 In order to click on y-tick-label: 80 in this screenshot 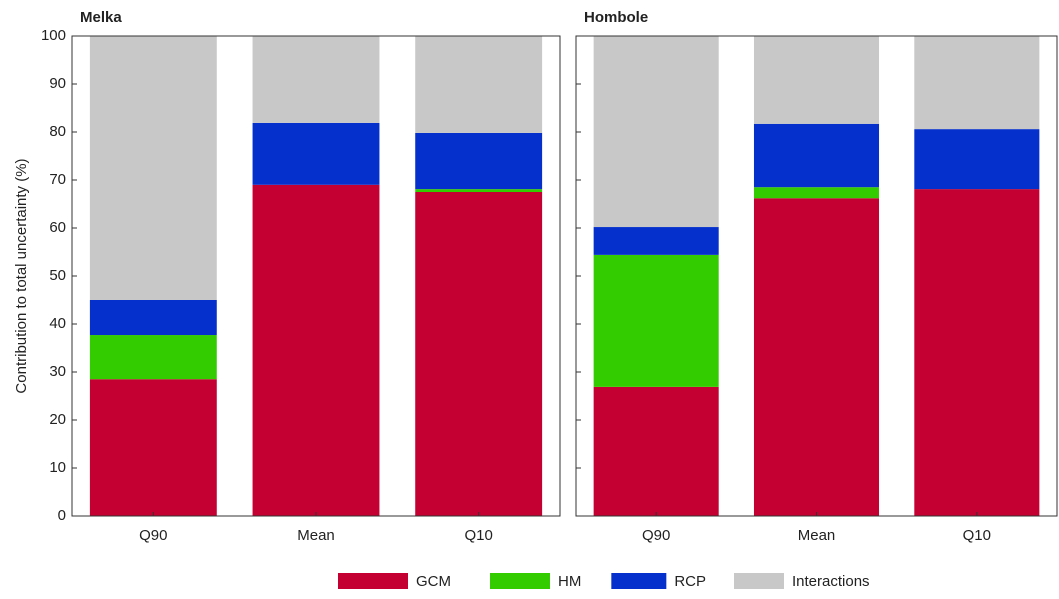, I will do `click(57, 131)`.